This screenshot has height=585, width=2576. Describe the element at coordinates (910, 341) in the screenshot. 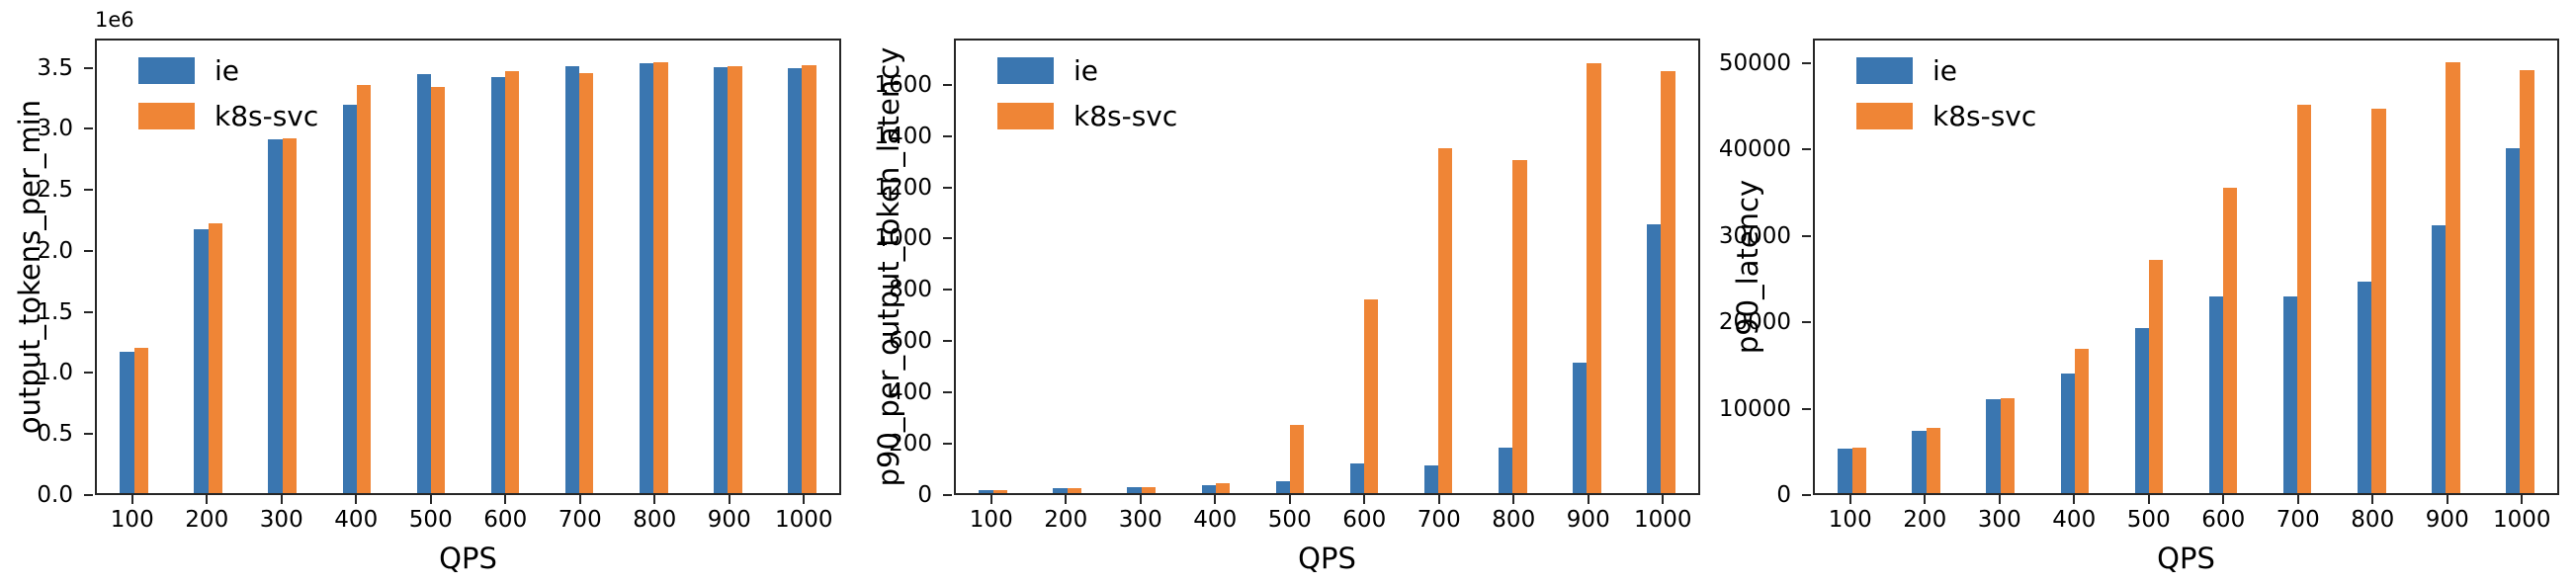

I see `y-tick-label: 600` at that location.